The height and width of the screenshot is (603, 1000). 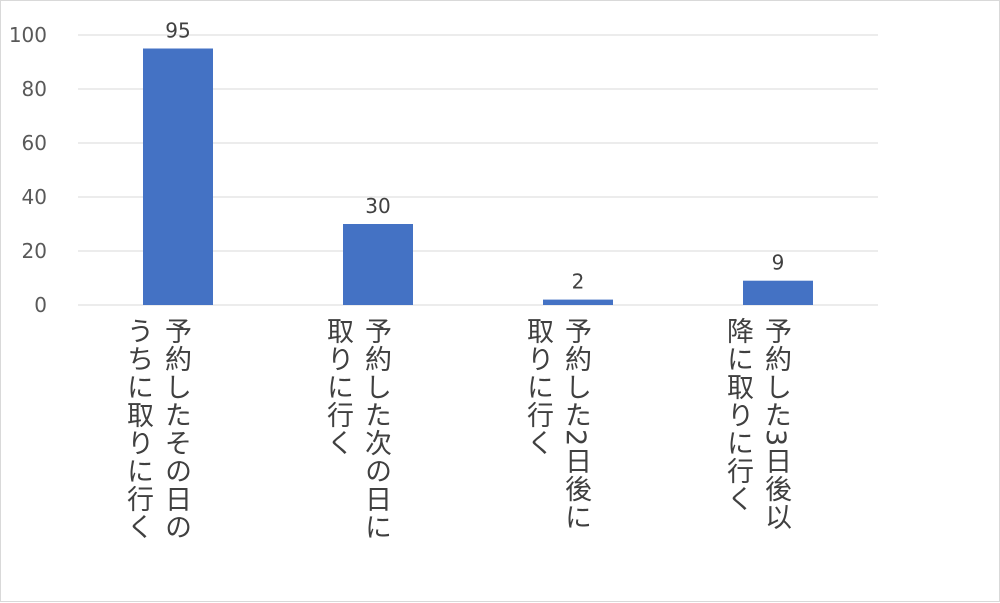 What do you see at coordinates (375, 429) in the screenshot?
I see `category-label: 予約した次の日に` at bounding box center [375, 429].